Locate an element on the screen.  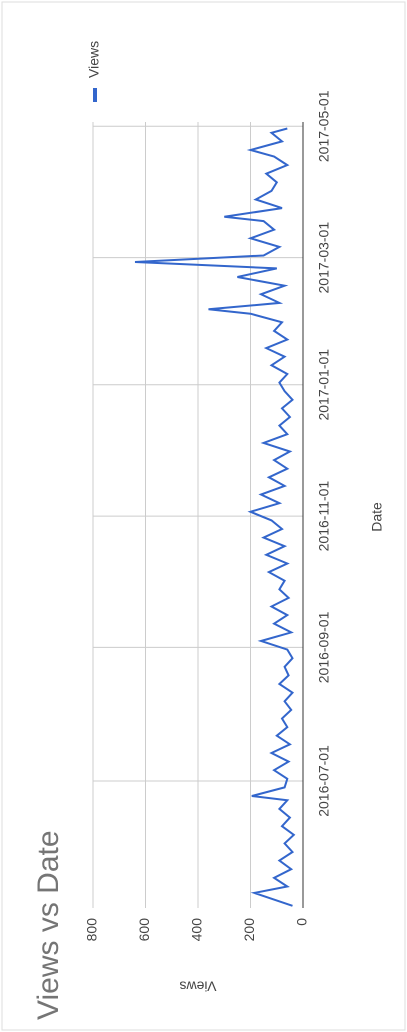
y-axis-title: Views is located at coordinates (197, 986).